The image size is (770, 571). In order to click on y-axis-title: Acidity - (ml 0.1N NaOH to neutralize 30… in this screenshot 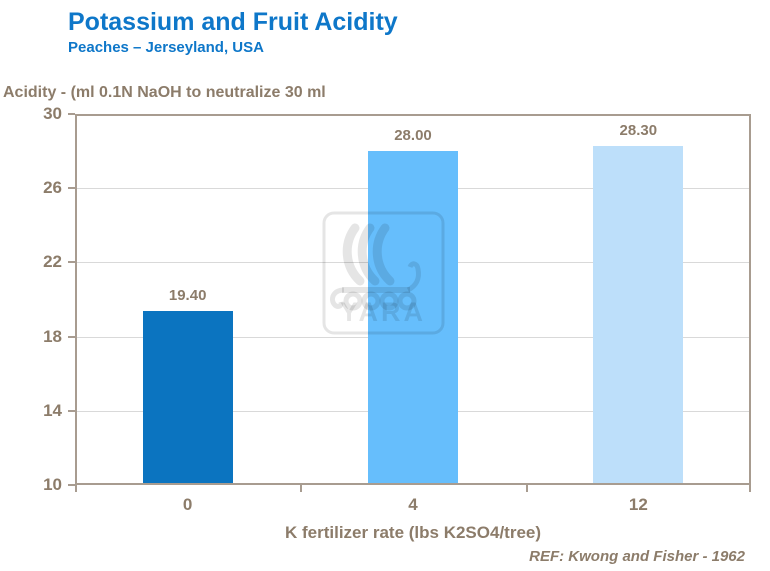, I will do `click(164, 92)`.